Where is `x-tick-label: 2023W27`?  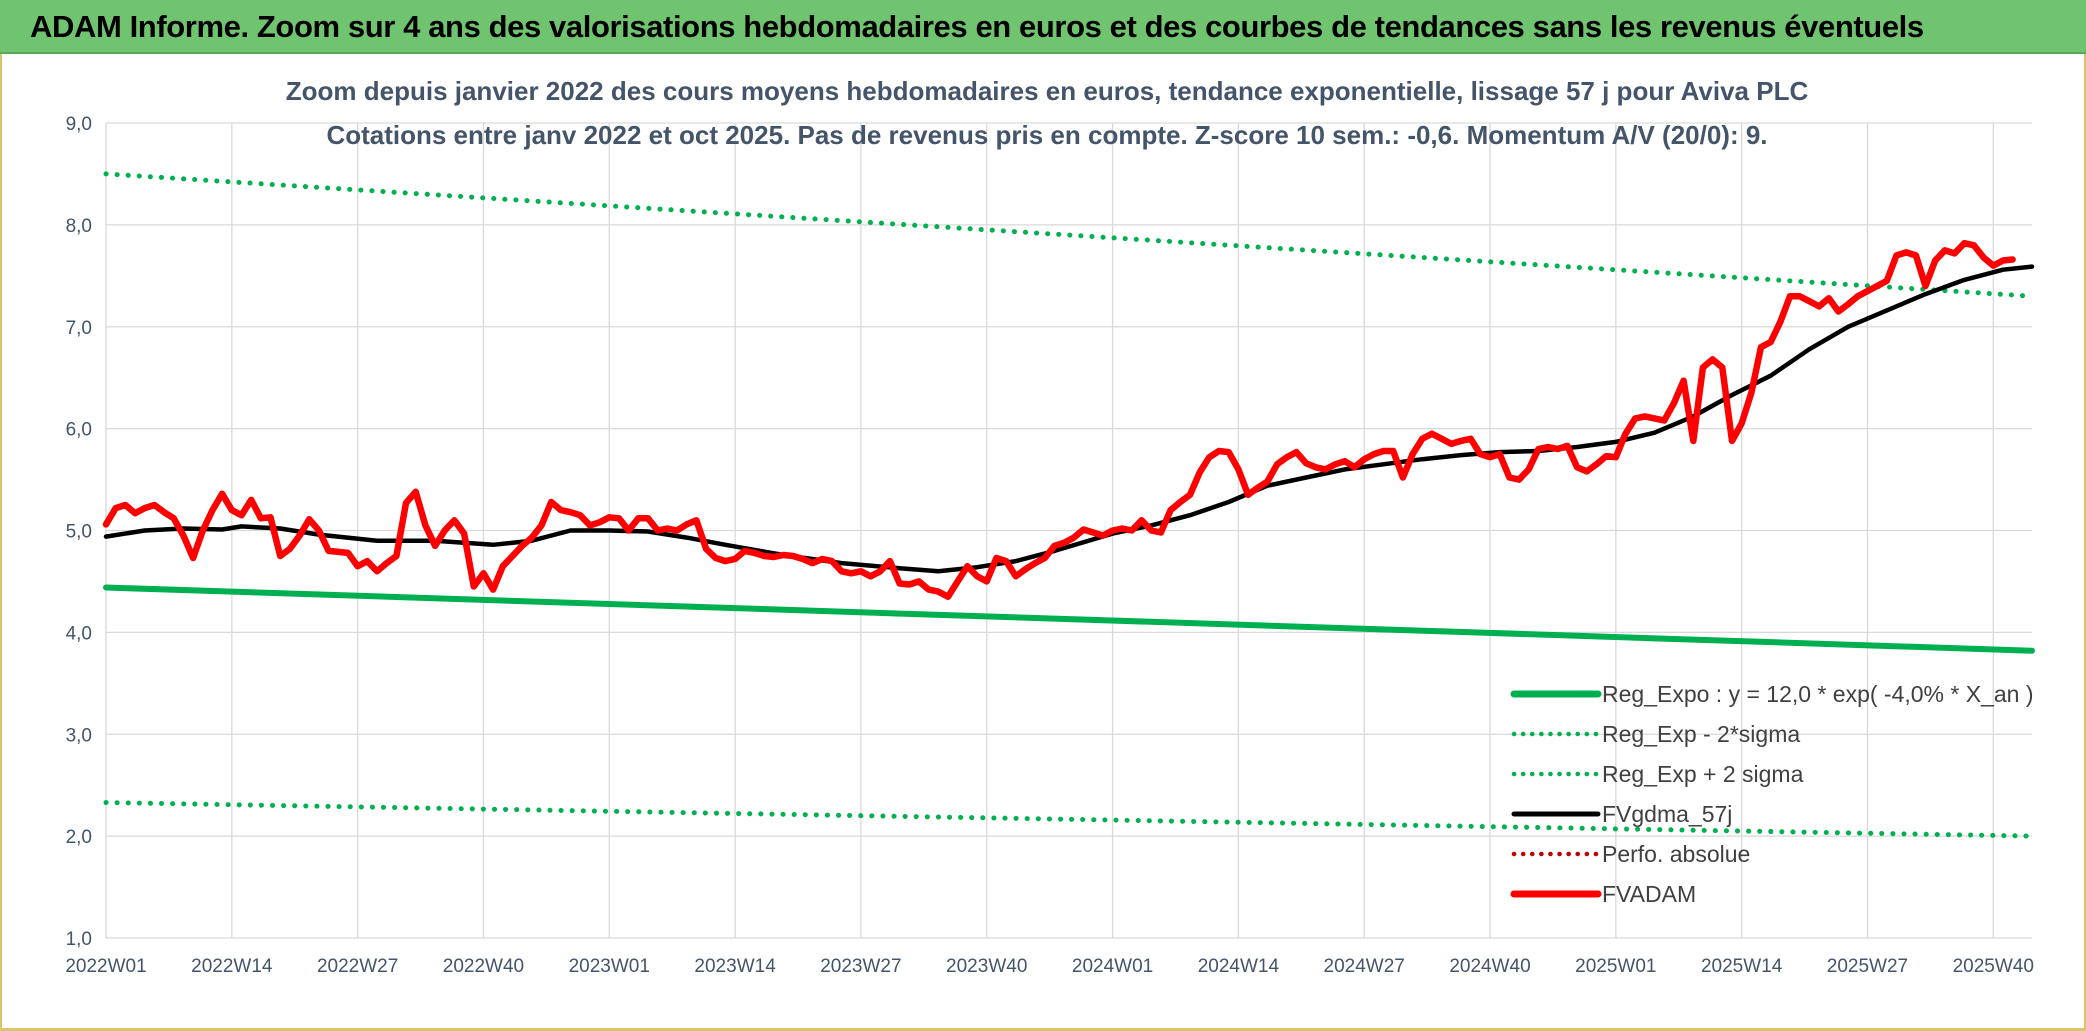 x-tick-label: 2023W27 is located at coordinates (860, 966).